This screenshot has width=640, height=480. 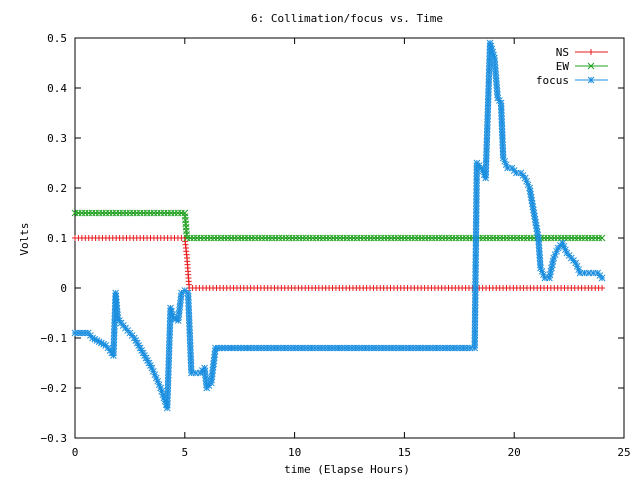 What do you see at coordinates (294, 452) in the screenshot?
I see `x-tick-label: 10` at bounding box center [294, 452].